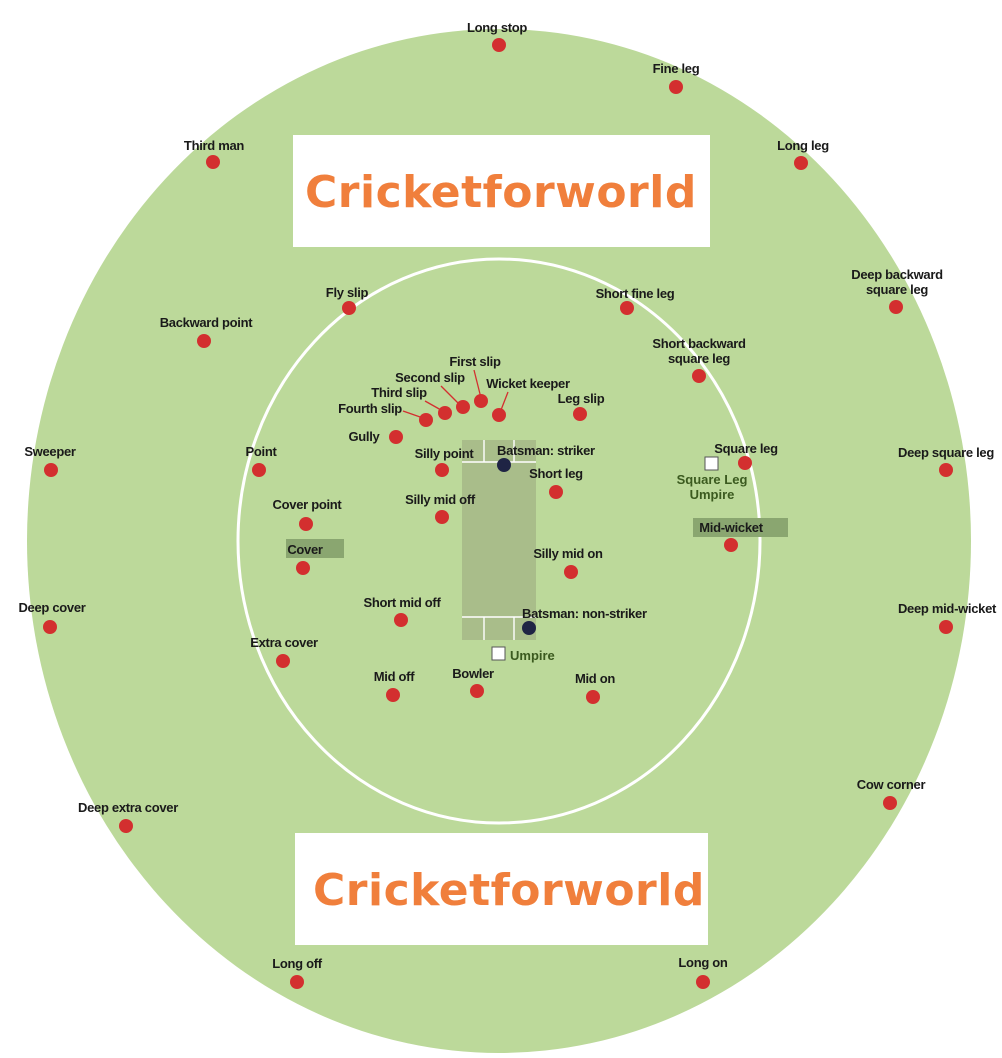 The image size is (1002, 1058). What do you see at coordinates (497, 27) in the screenshot?
I see `fielder-label: Long stop` at bounding box center [497, 27].